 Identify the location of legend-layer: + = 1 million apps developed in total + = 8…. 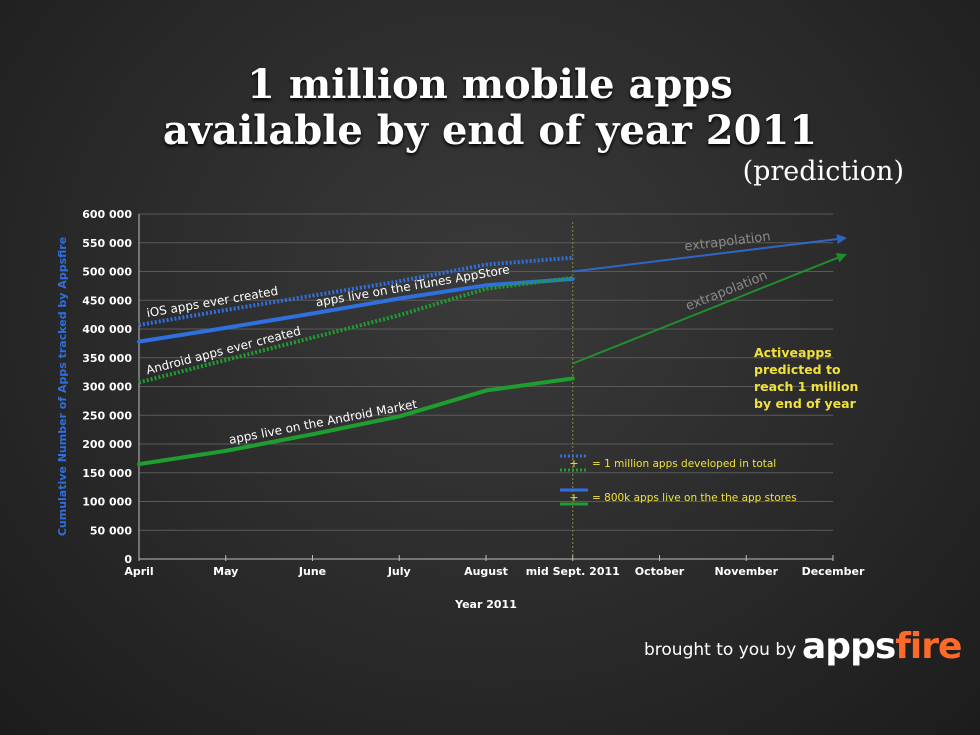
(678, 480).